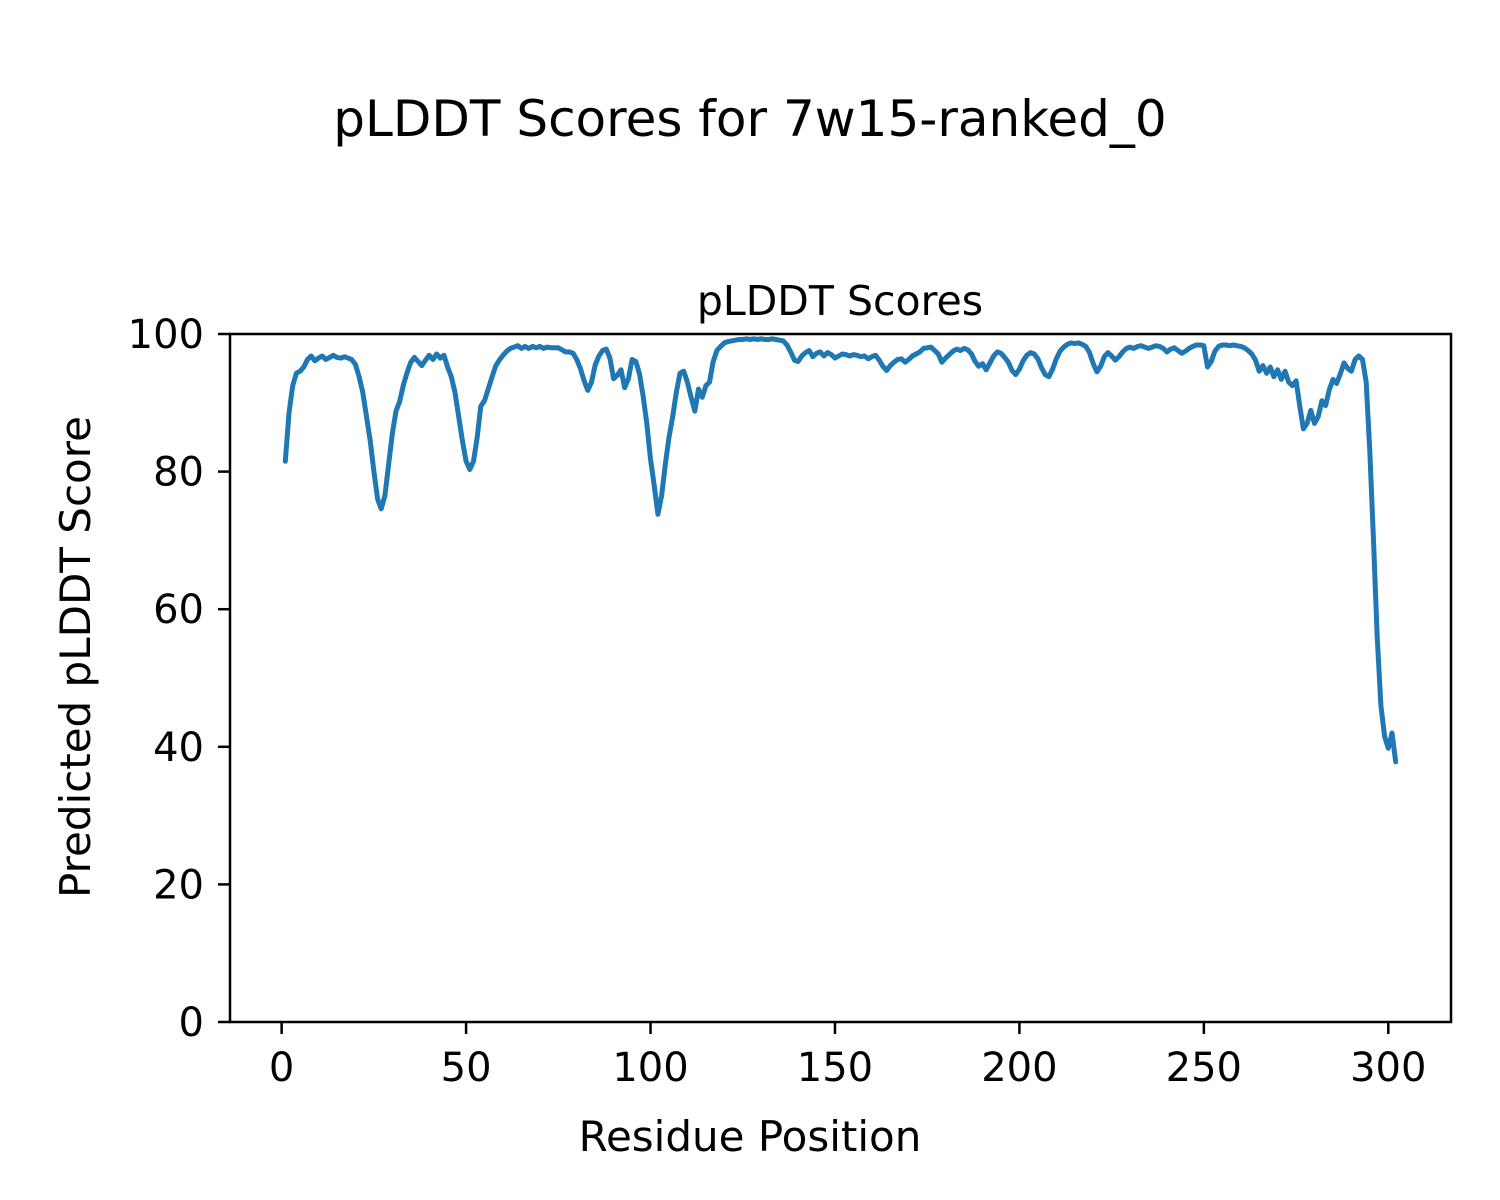 The height and width of the screenshot is (1200, 1500). Describe the element at coordinates (466, 1068) in the screenshot. I see `x-tick-label: 50` at that location.